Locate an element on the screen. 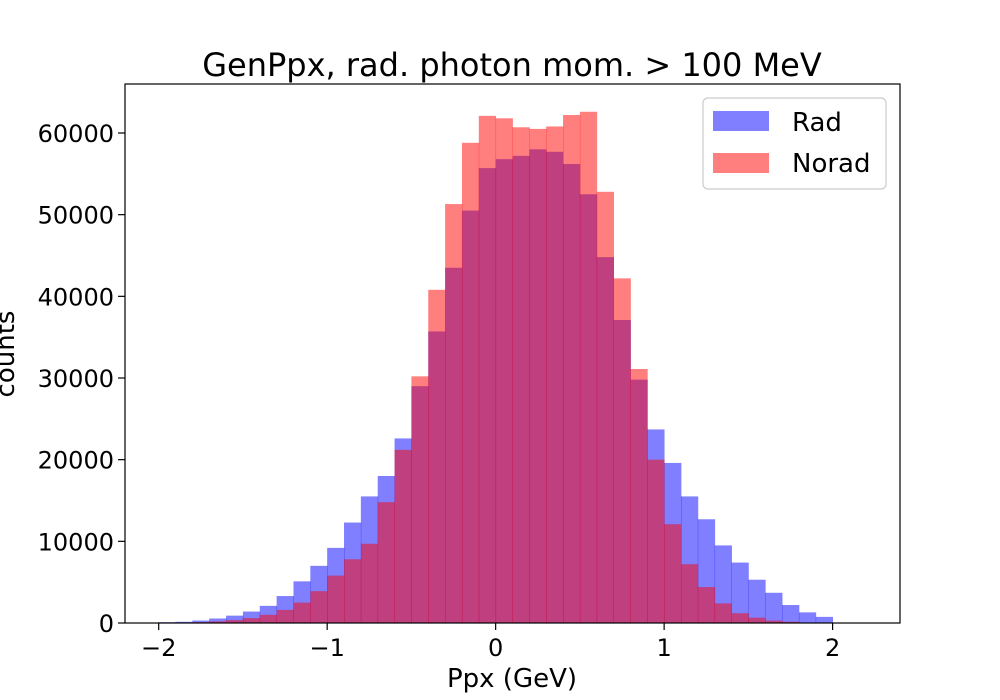 This screenshot has height=700, width=1000. chart-title: GenPpx, rad. photon mom. > 100 MeV is located at coordinates (512, 65).